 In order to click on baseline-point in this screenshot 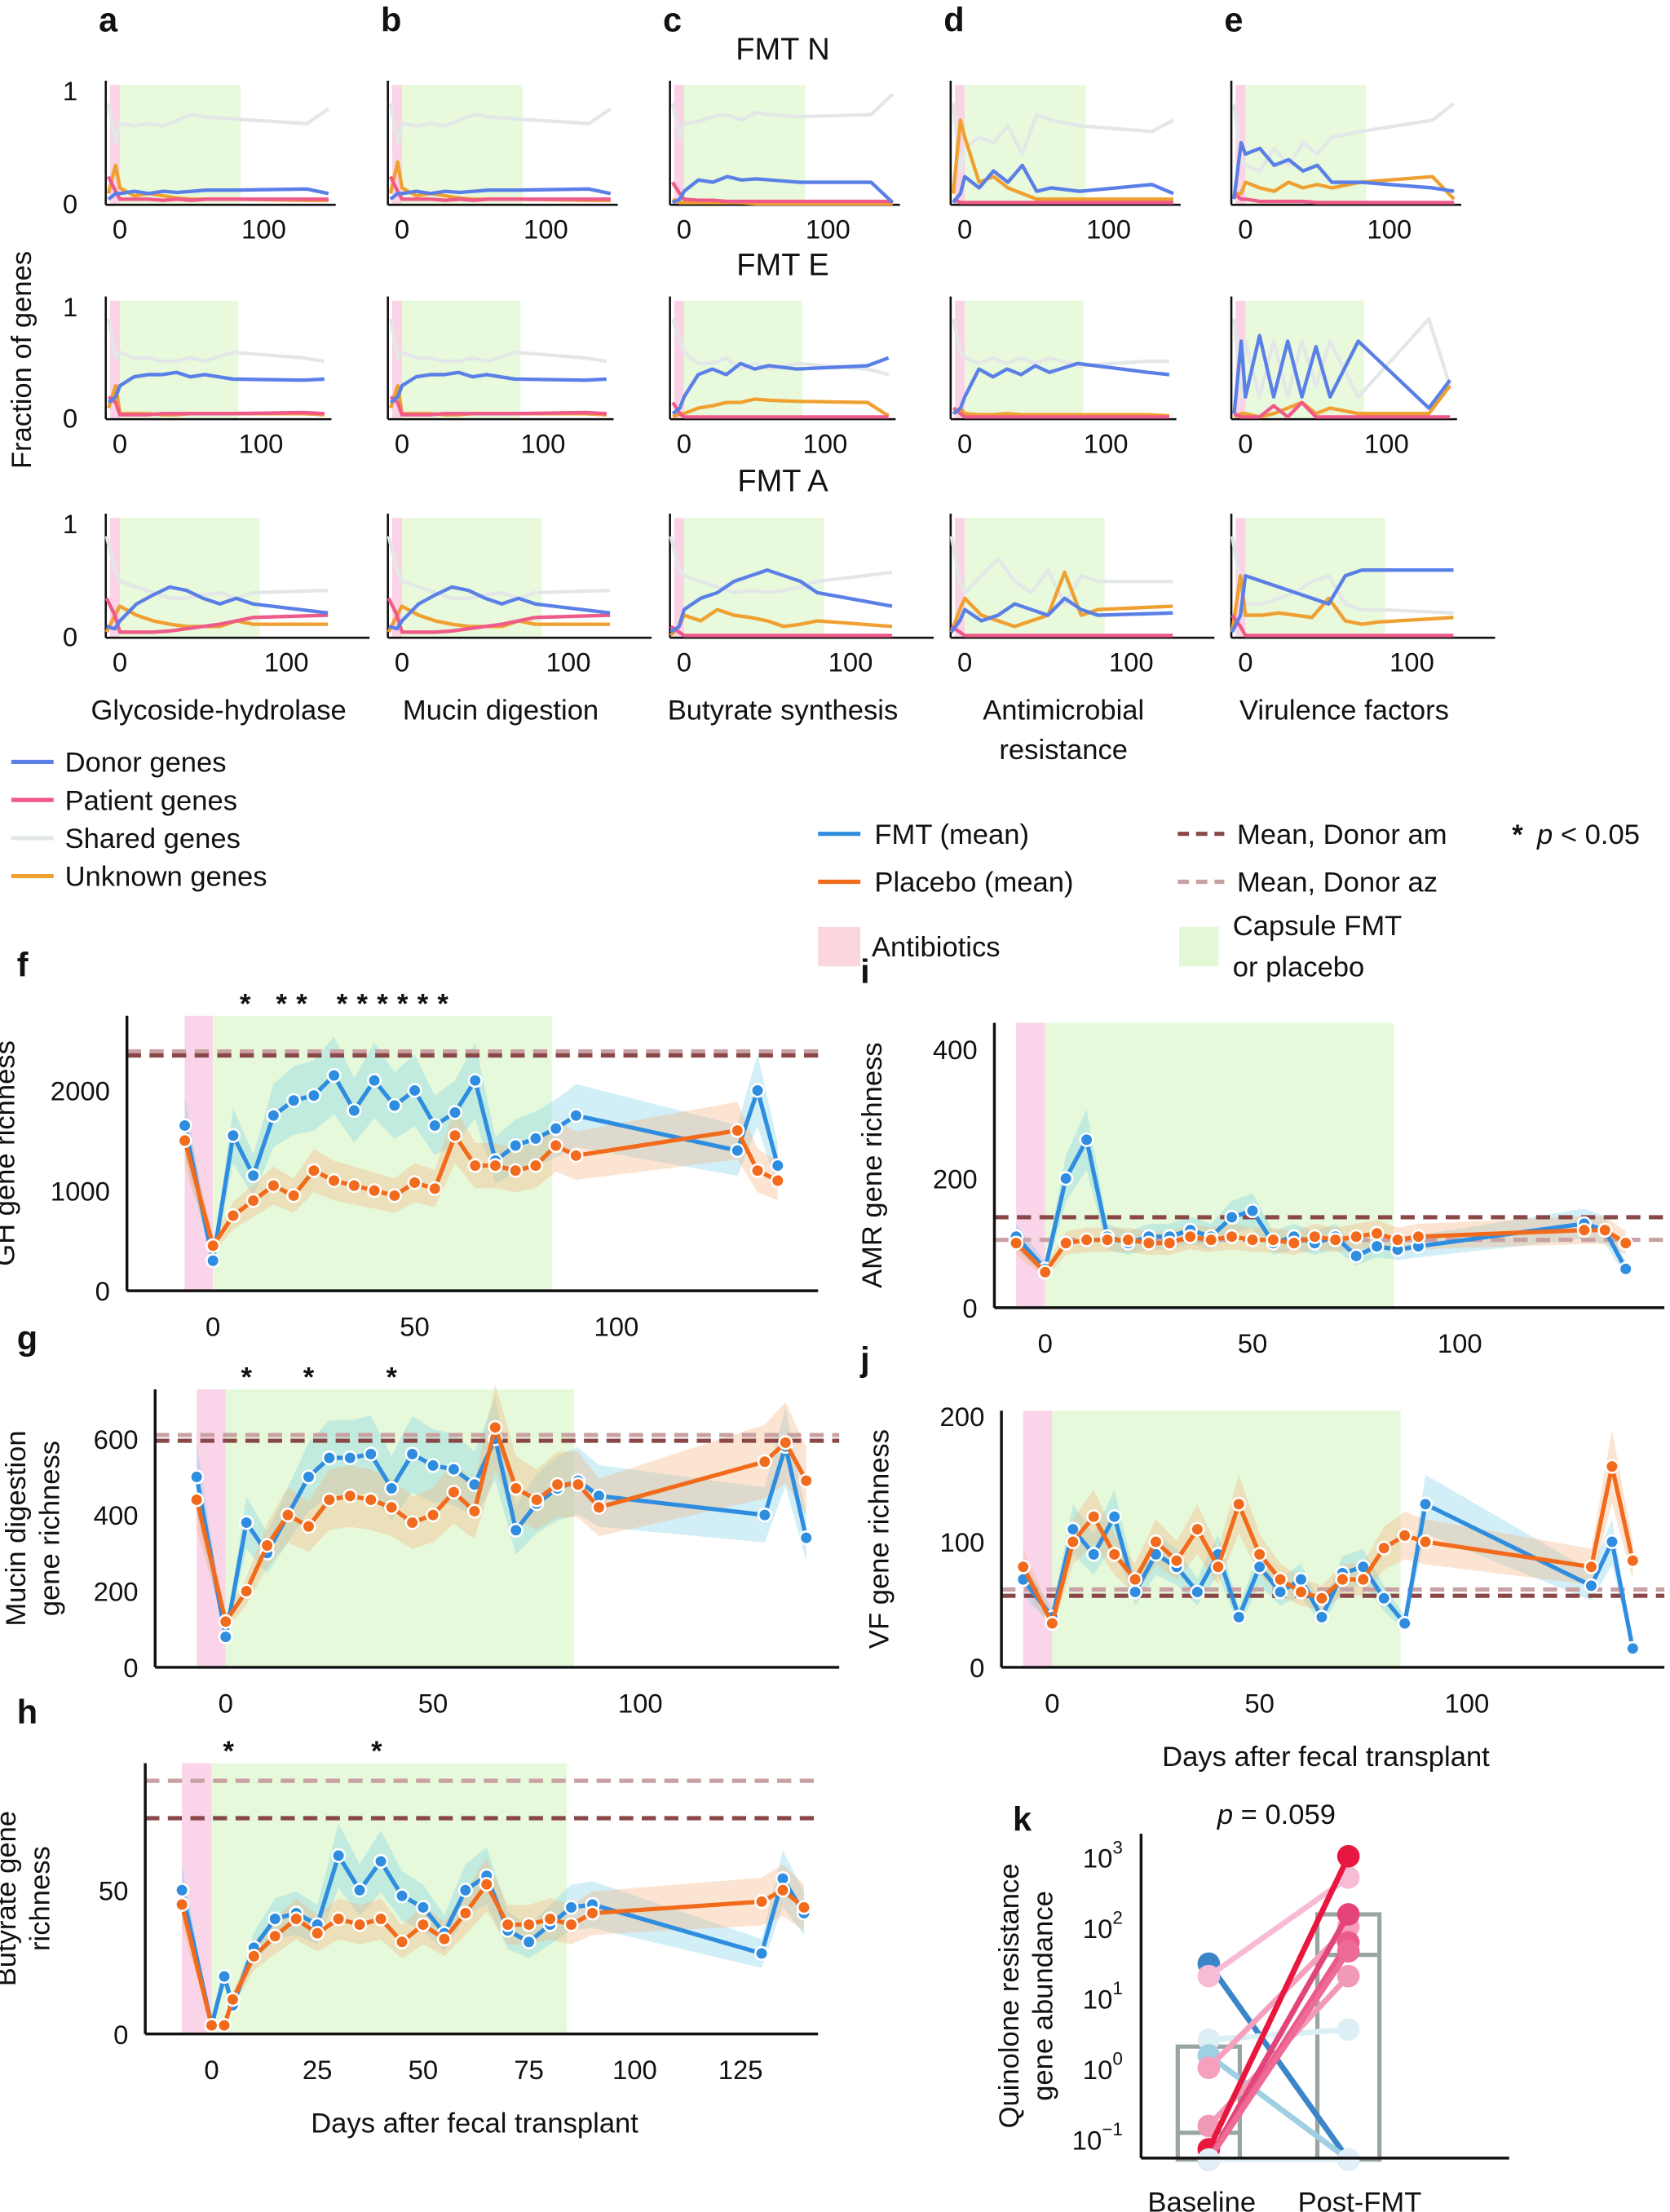, I will do `click(1209, 2159)`.